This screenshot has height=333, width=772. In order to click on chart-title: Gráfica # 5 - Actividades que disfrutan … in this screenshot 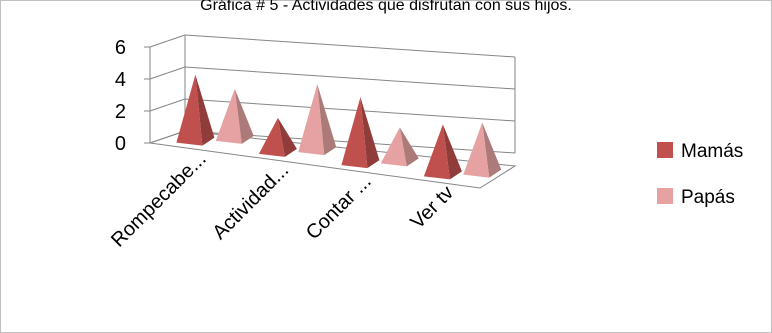, I will do `click(386, 7)`.